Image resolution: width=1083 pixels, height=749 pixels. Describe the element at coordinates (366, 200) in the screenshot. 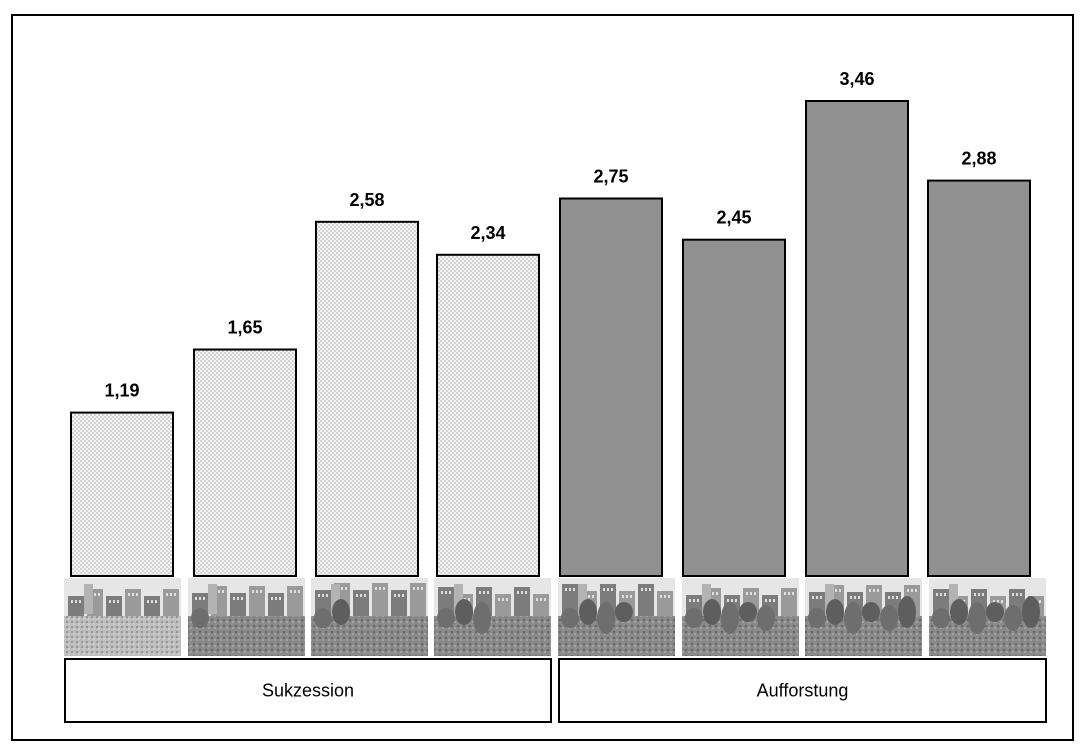

I see `bar-value-label-3: 2,58` at that location.